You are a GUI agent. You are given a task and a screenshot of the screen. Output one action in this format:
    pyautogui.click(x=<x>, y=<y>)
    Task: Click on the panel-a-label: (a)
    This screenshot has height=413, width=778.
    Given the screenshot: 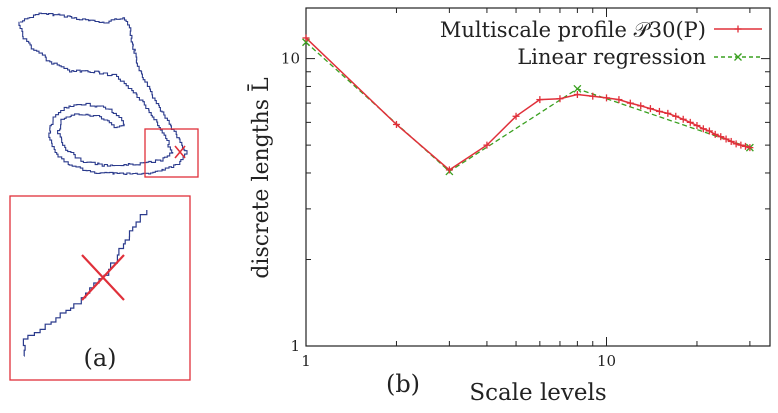 What is the action you would take?
    pyautogui.click(x=99, y=358)
    